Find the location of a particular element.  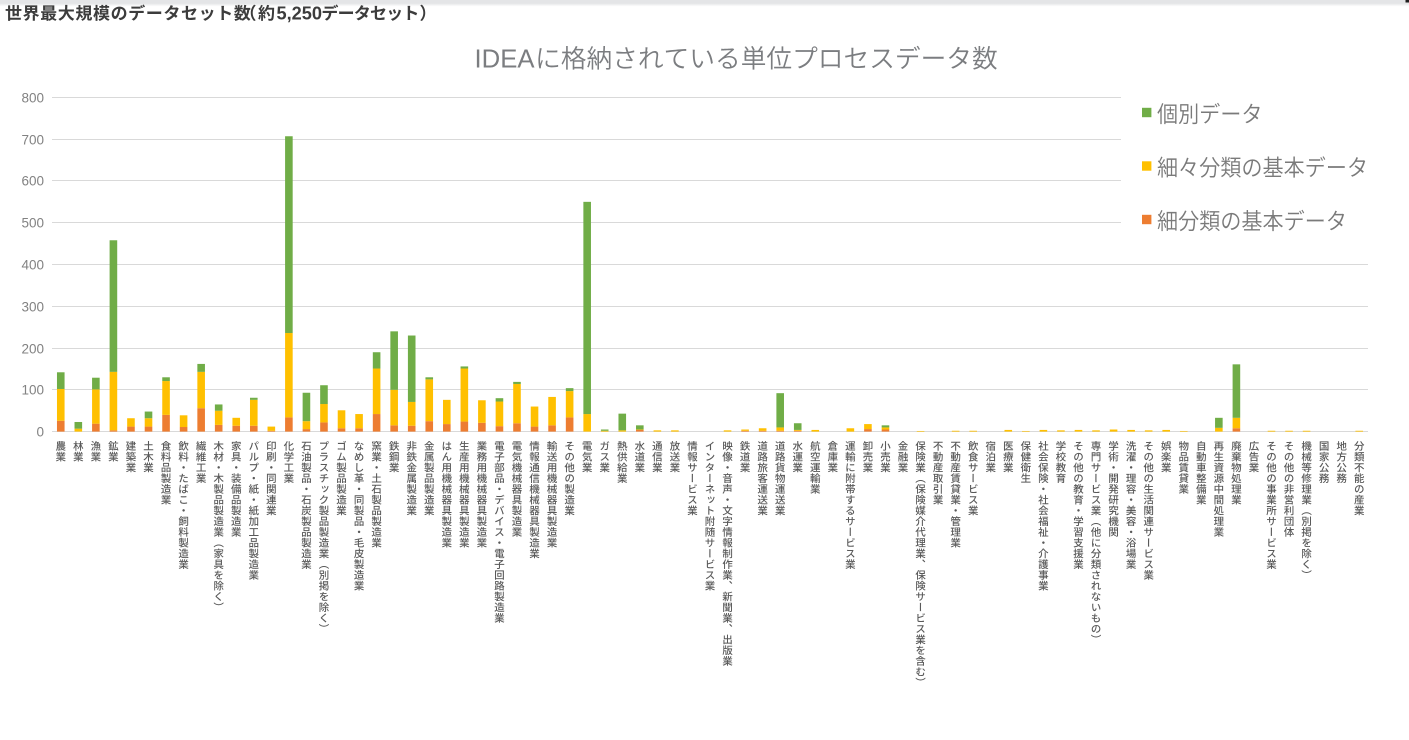

svg-text: 700 is located at coordinates (32, 139).